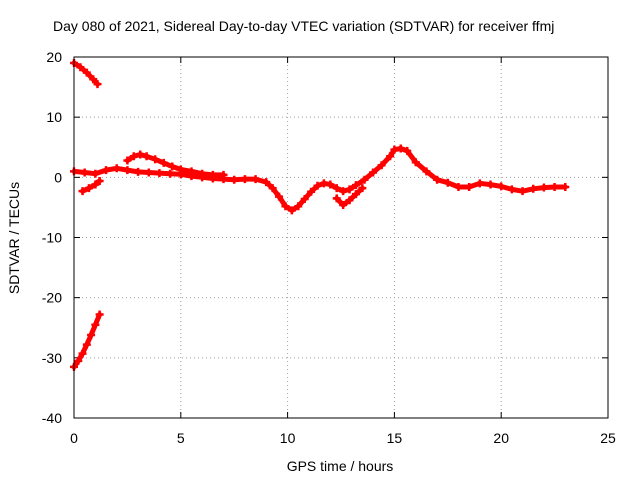  What do you see at coordinates (74, 438) in the screenshot?
I see `x-tick-label: 0` at bounding box center [74, 438].